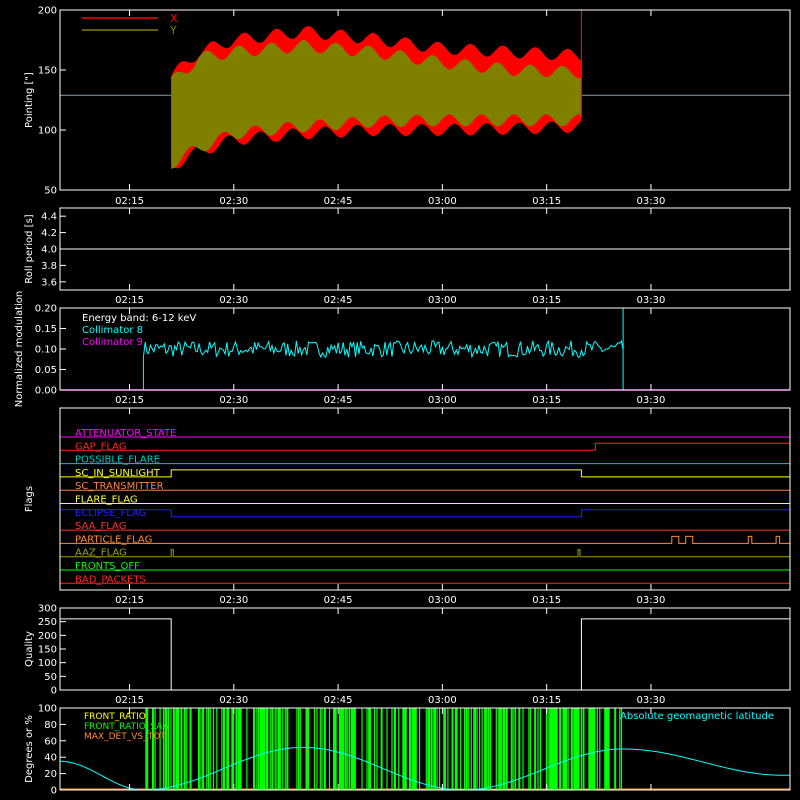 This screenshot has height=800, width=800. I want to click on quality-frame, so click(425, 649).